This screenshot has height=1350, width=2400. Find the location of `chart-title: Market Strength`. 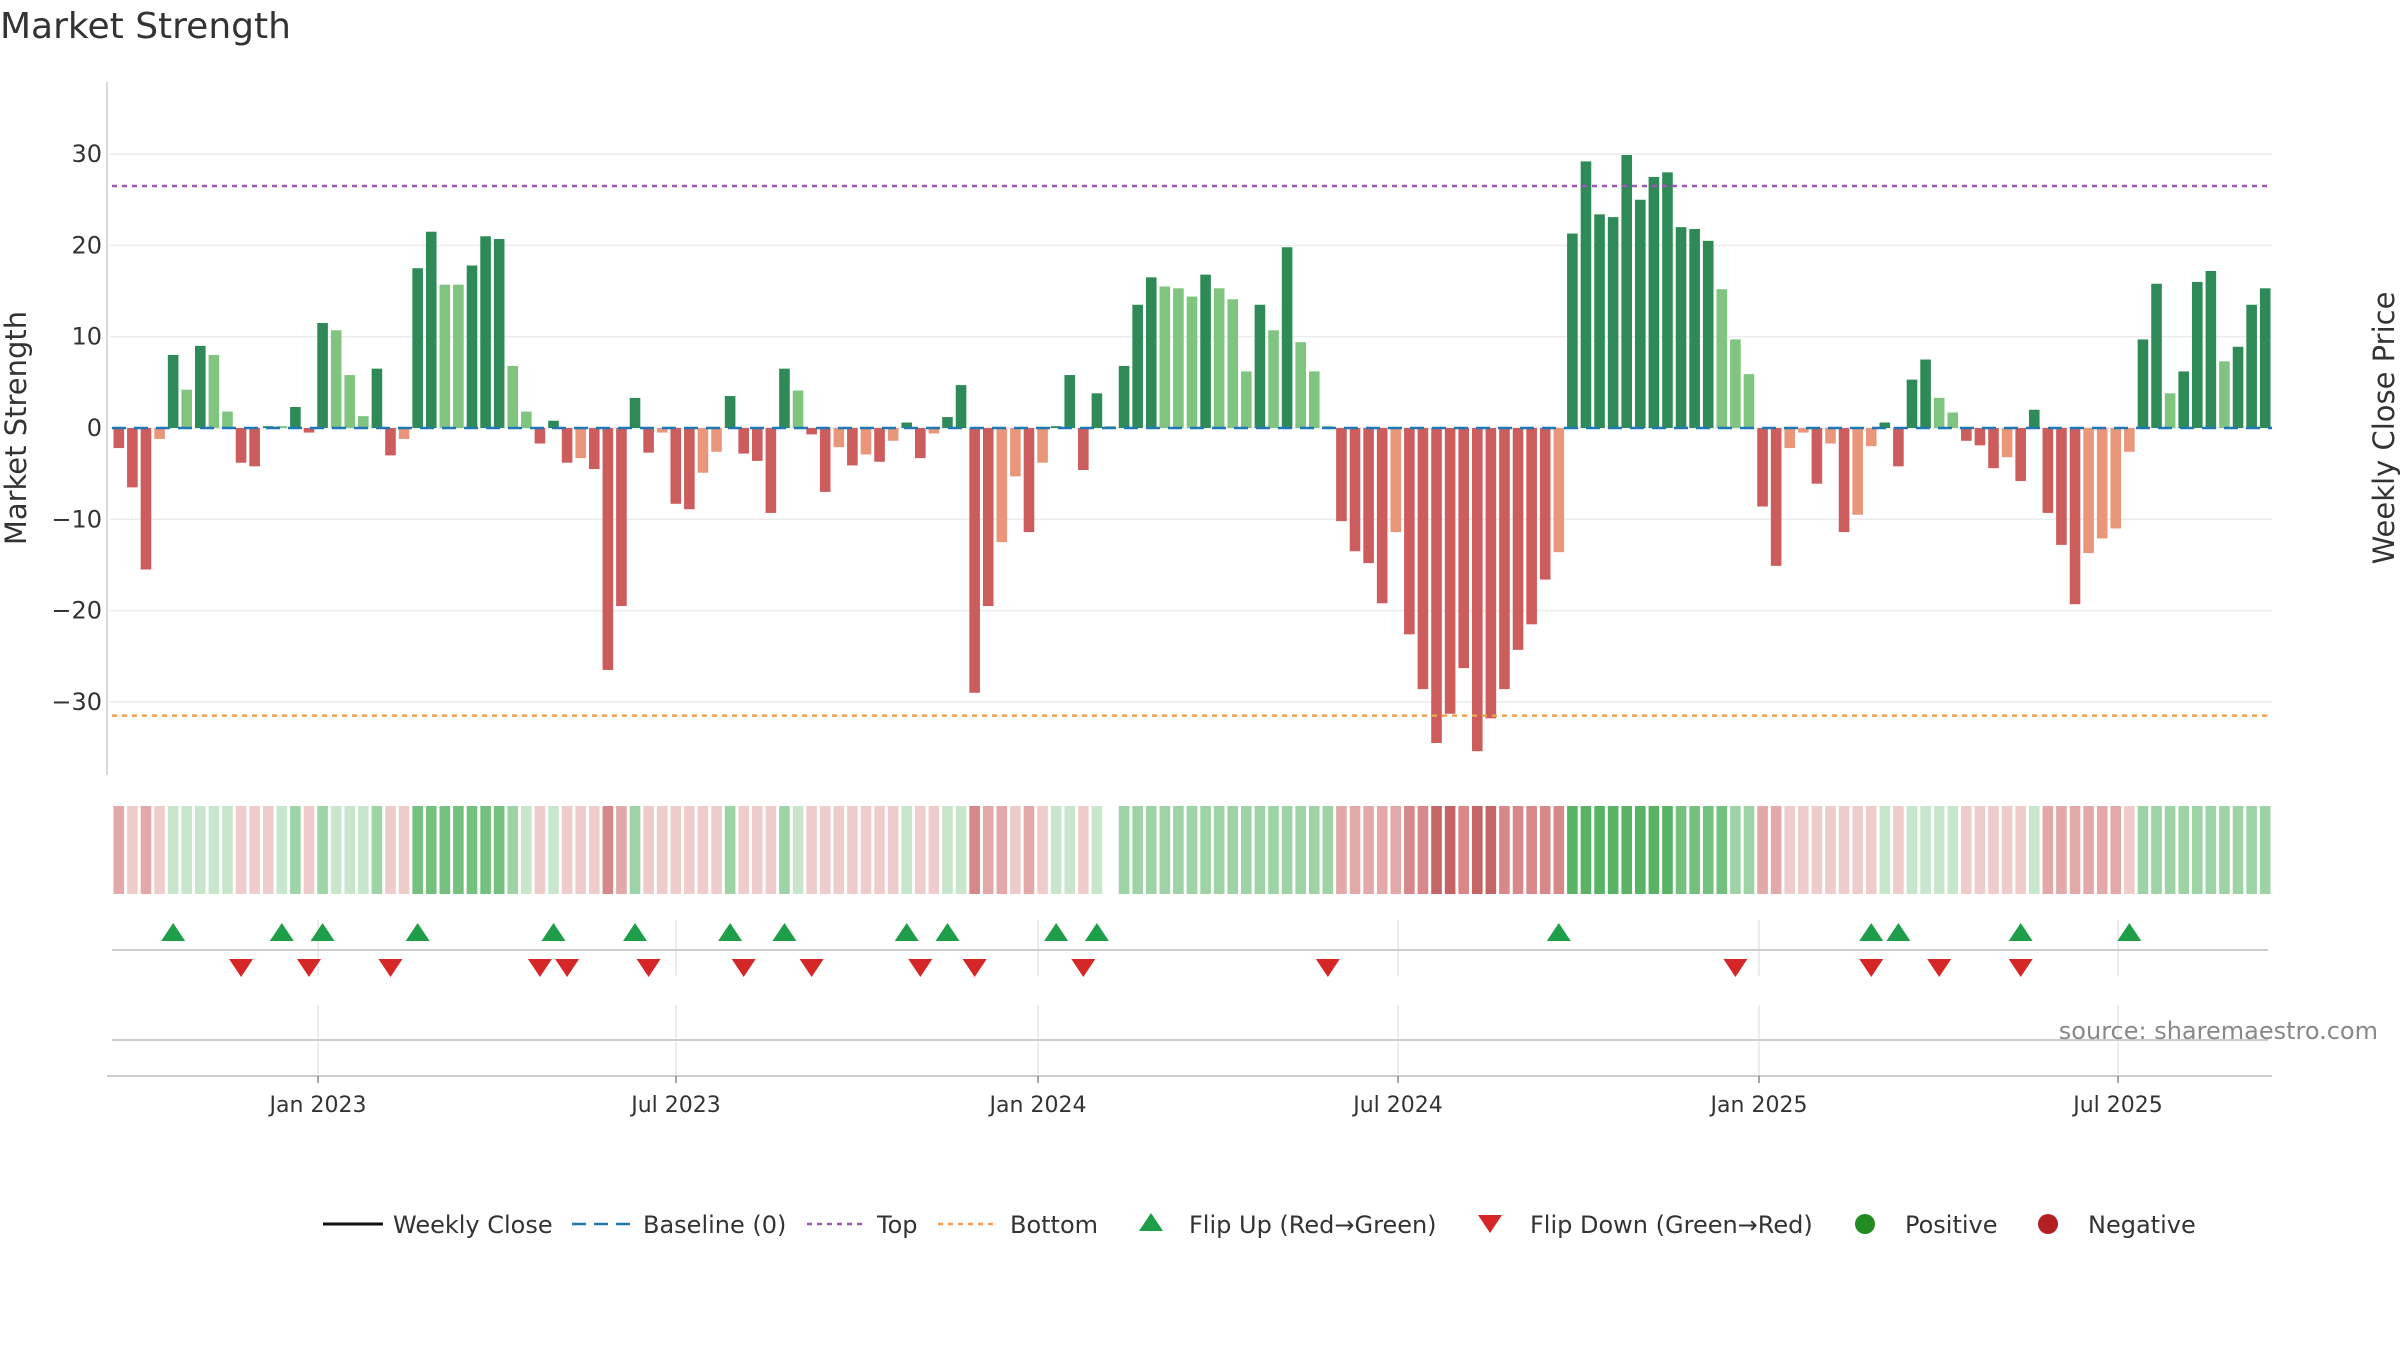

chart-title: Market Strength is located at coordinates (145, 26).